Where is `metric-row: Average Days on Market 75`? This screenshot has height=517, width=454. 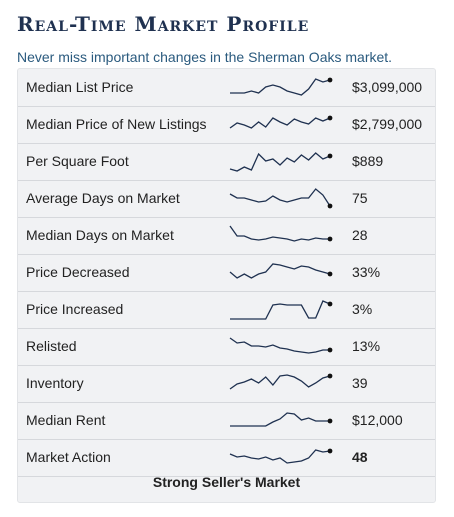 metric-row: Average Days on Market 75 is located at coordinates (226, 199).